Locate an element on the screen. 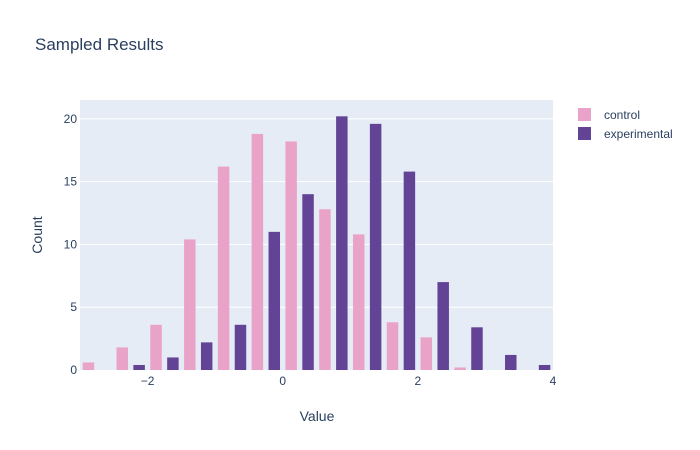  y-tick-label: 0 is located at coordinates (73, 370).